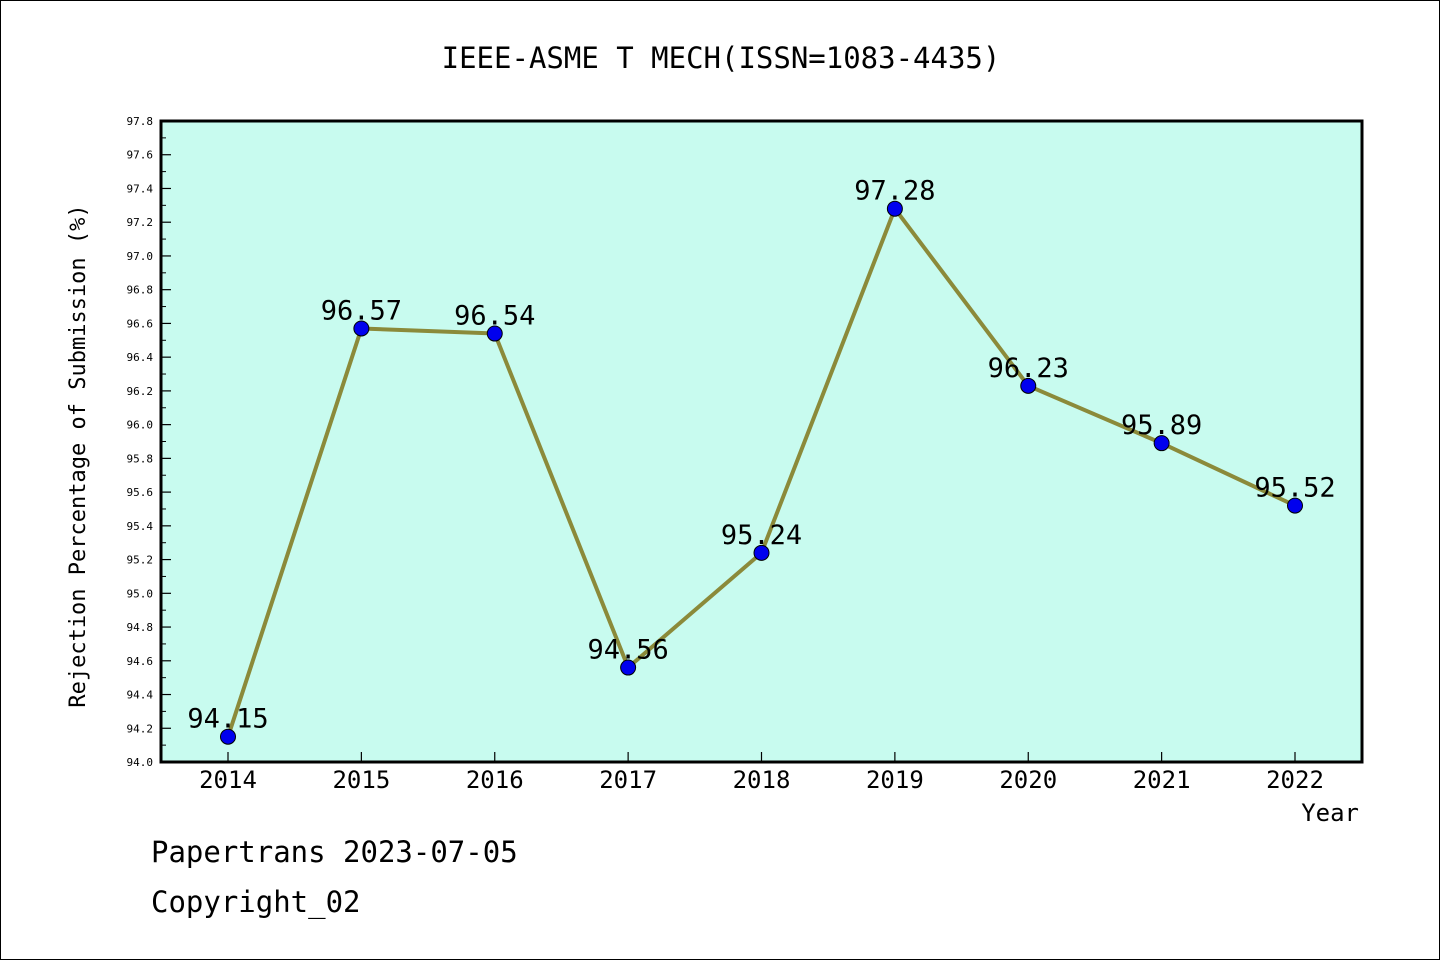 The image size is (1440, 961). What do you see at coordinates (256, 902) in the screenshot?
I see `footer-copyright-line: Copyright_02` at bounding box center [256, 902].